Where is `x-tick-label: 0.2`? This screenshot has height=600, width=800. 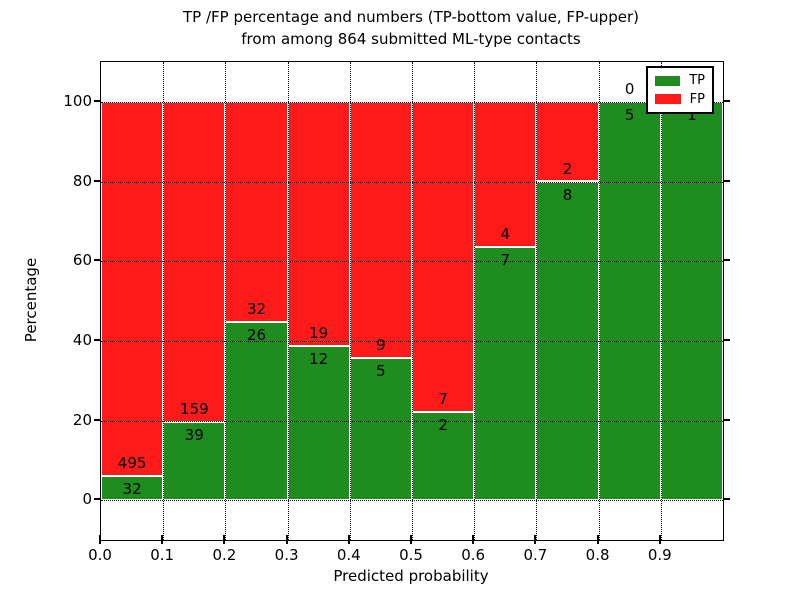
x-tick-label: 0.2 is located at coordinates (224, 555).